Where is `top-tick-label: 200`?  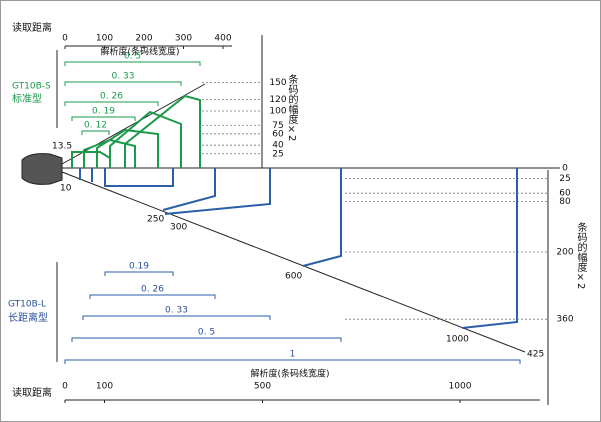 top-tick-label: 200 is located at coordinates (143, 39).